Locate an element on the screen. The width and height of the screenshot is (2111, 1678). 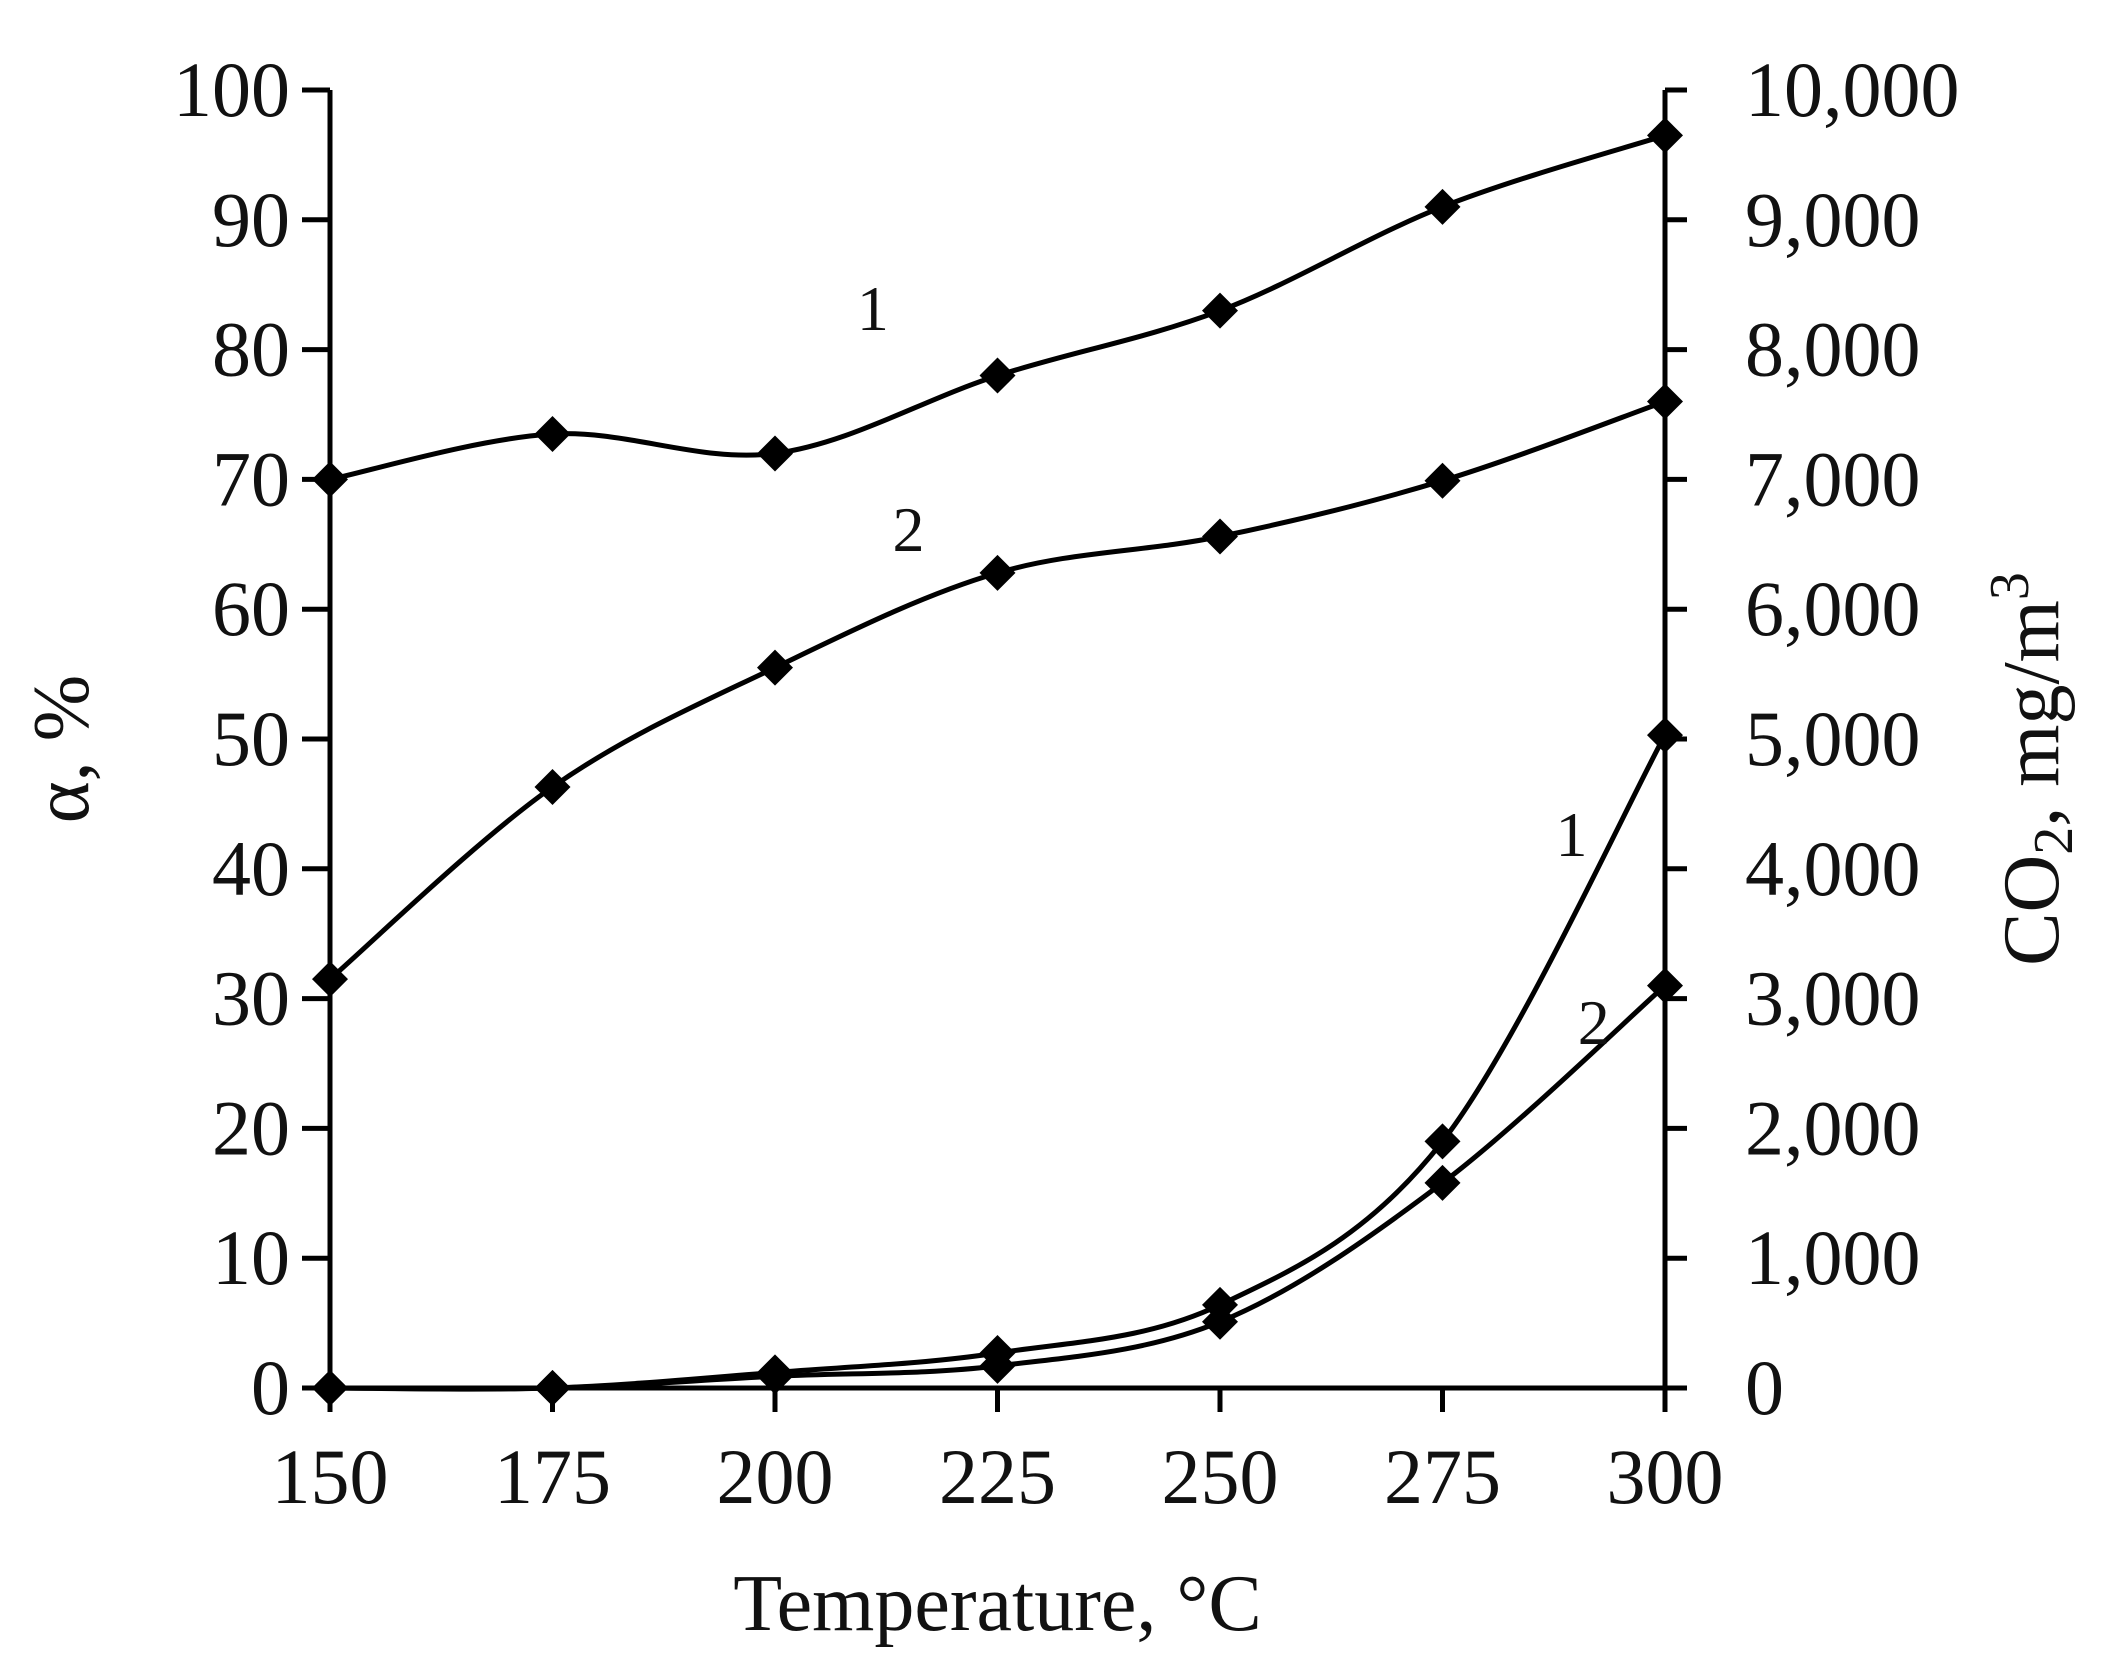
x-tick-label: 175 is located at coordinates (552, 1476).